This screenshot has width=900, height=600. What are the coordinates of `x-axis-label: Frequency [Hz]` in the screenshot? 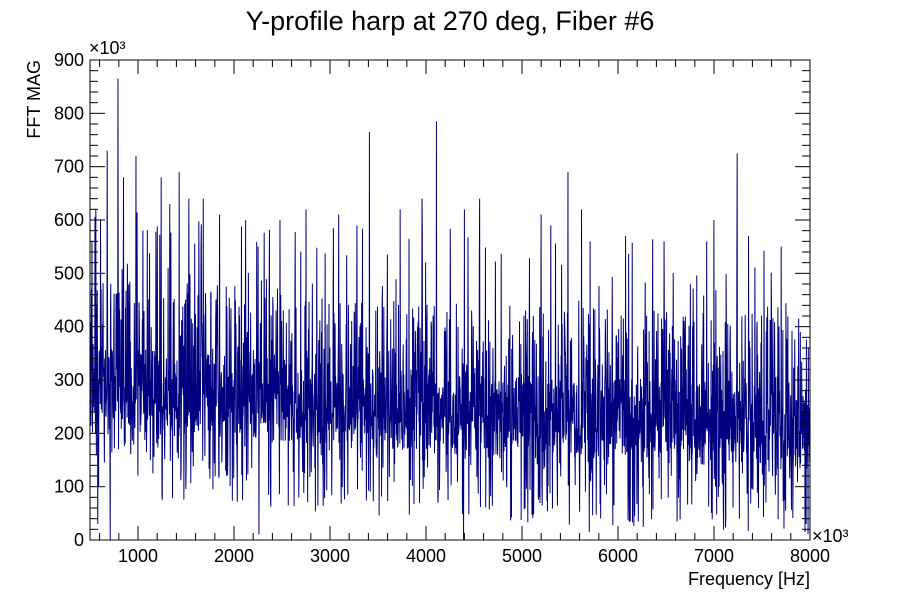 It's located at (749, 579).